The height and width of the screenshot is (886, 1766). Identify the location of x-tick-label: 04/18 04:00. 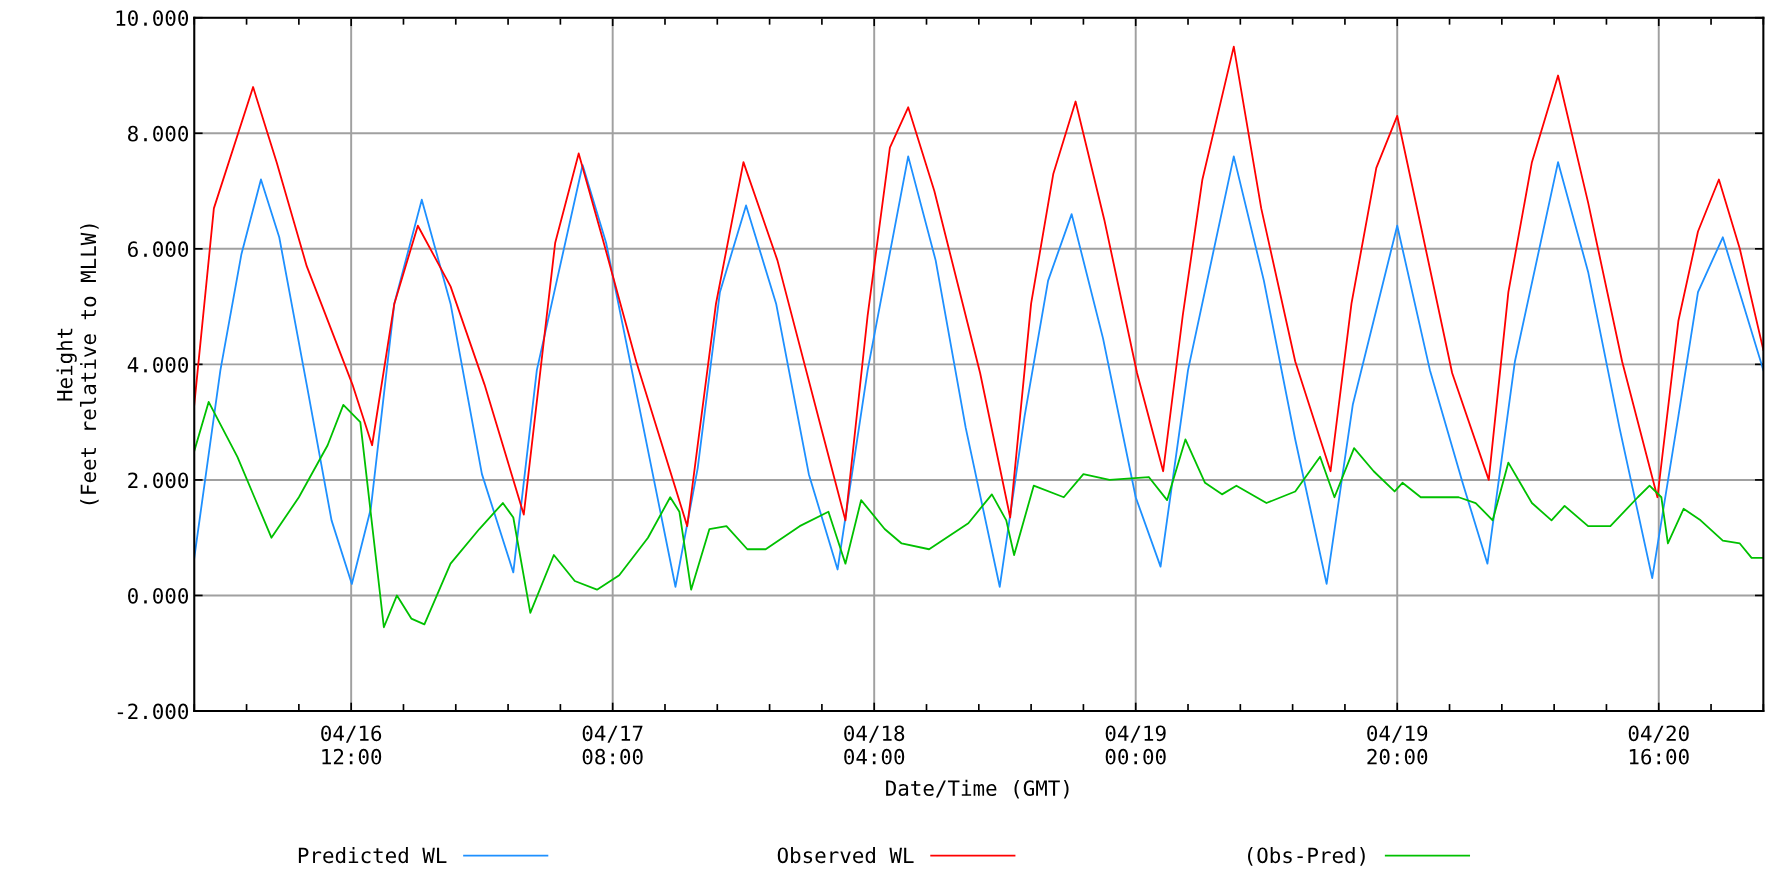
(874, 745).